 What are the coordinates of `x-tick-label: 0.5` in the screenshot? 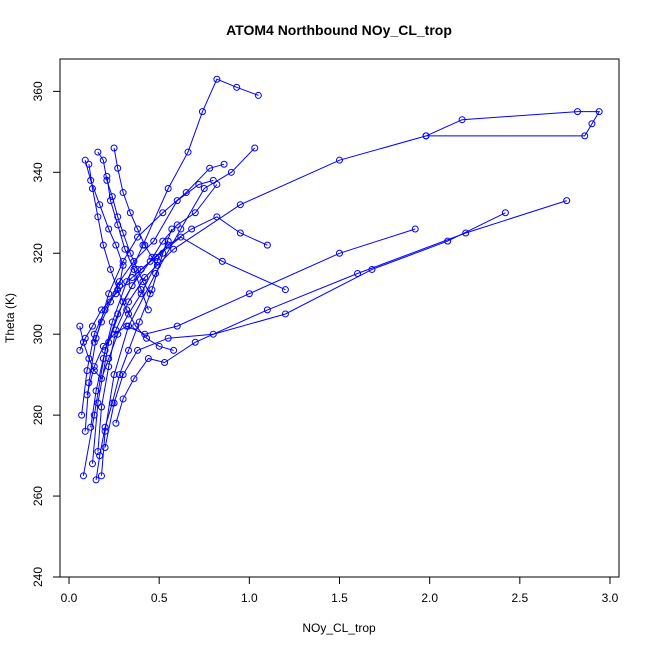 It's located at (159, 598).